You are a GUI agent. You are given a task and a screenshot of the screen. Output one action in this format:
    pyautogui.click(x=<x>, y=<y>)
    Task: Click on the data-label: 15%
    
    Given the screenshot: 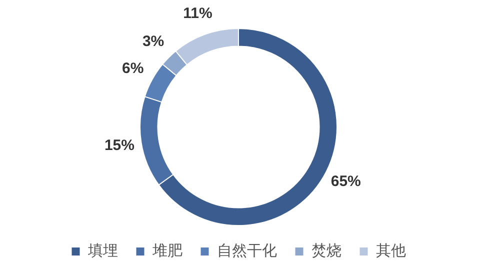 What is the action you would take?
    pyautogui.click(x=119, y=145)
    